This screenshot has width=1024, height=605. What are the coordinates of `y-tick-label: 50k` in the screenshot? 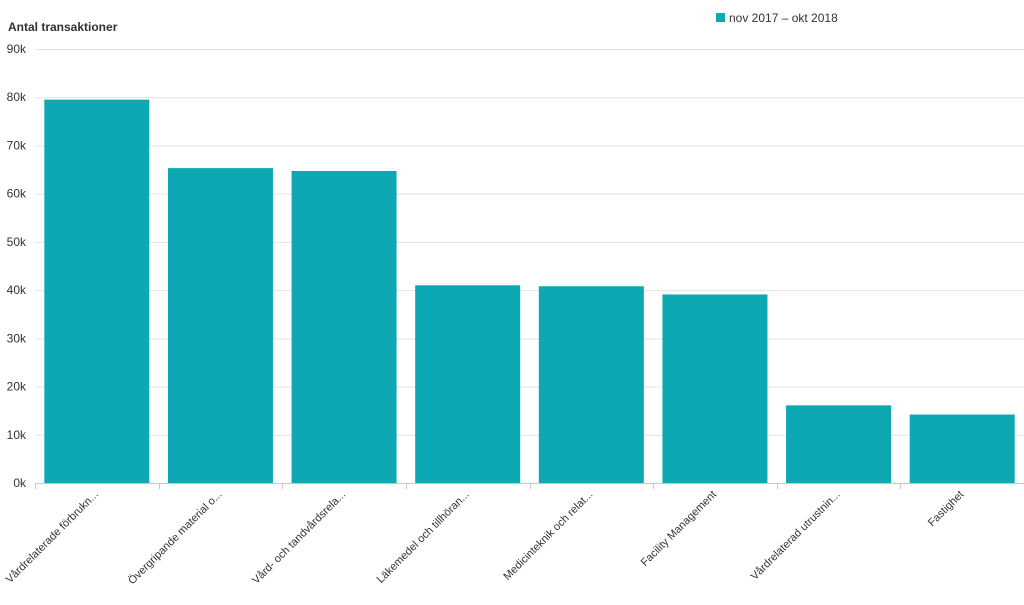 It's located at (17, 242).